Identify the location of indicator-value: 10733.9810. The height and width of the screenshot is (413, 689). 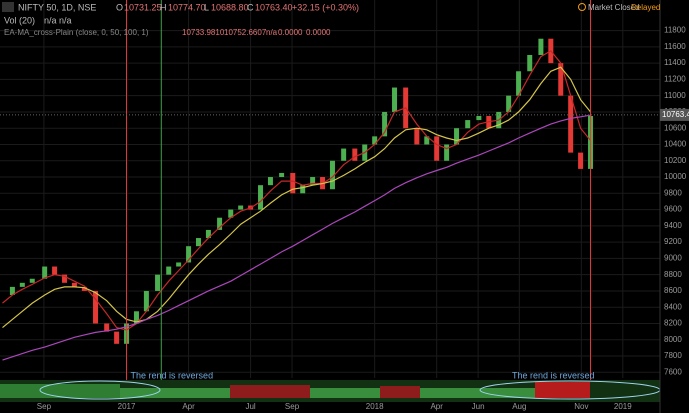
(203, 32).